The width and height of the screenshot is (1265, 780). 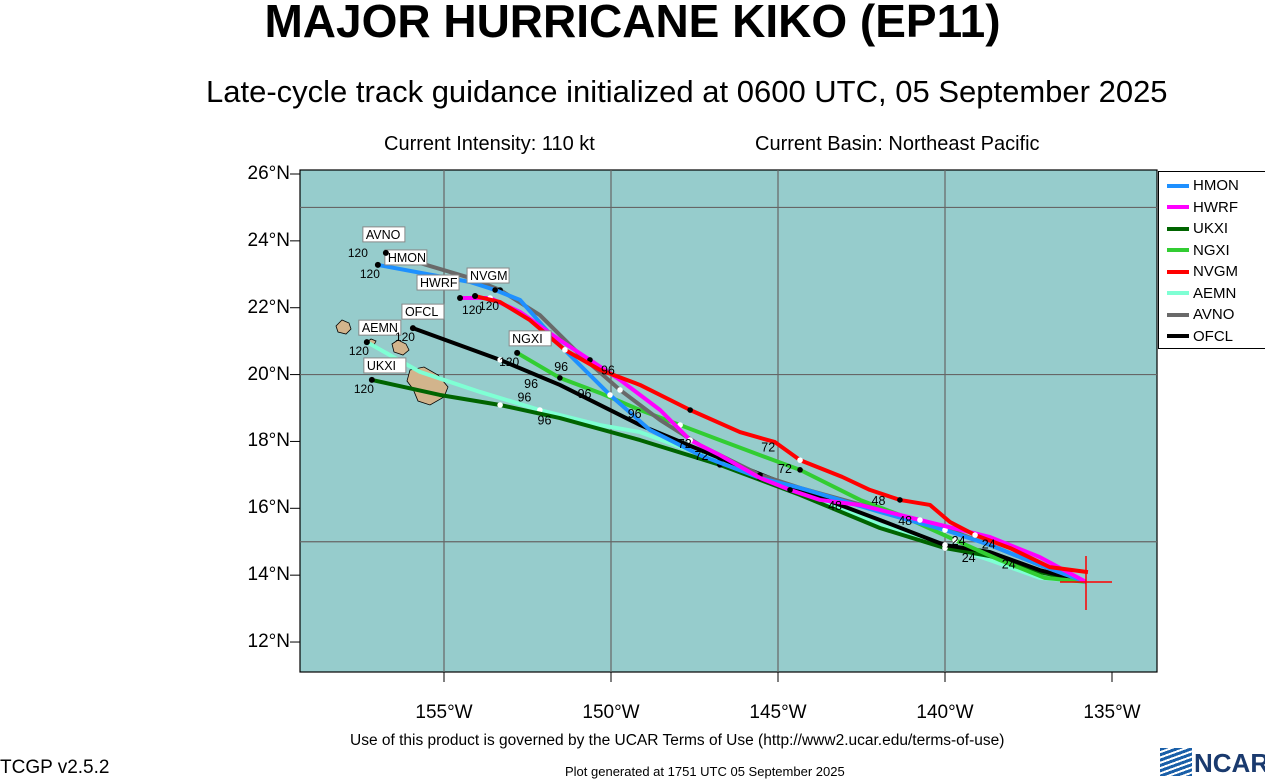 I want to click on model-label: AEMN, so click(x=380, y=328).